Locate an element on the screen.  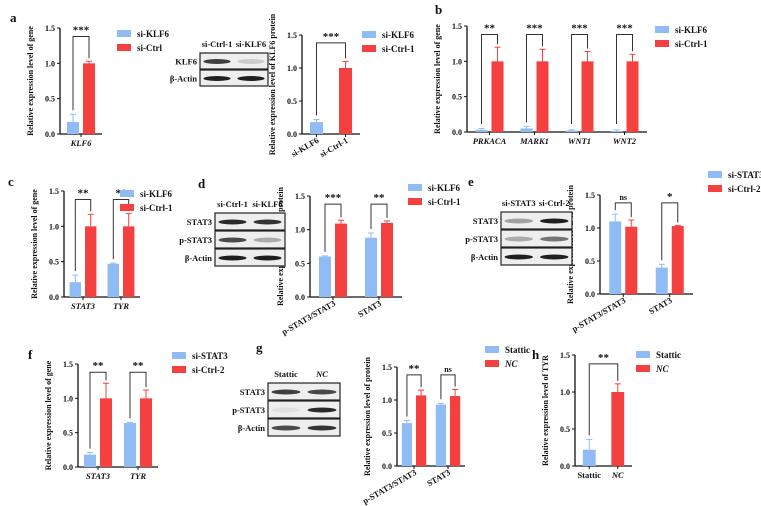
y-tick-label: 0.5 is located at coordinates (50, 99).